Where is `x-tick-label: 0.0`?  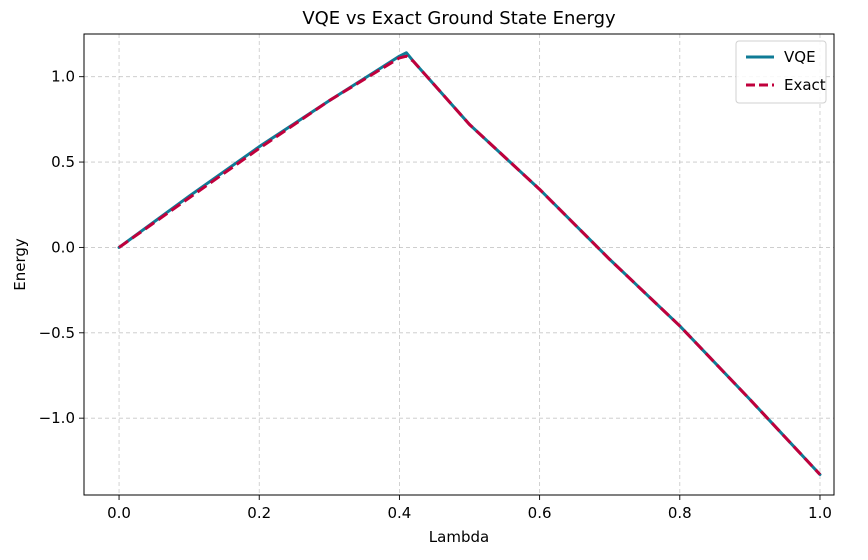
x-tick-label: 0.0 is located at coordinates (119, 513).